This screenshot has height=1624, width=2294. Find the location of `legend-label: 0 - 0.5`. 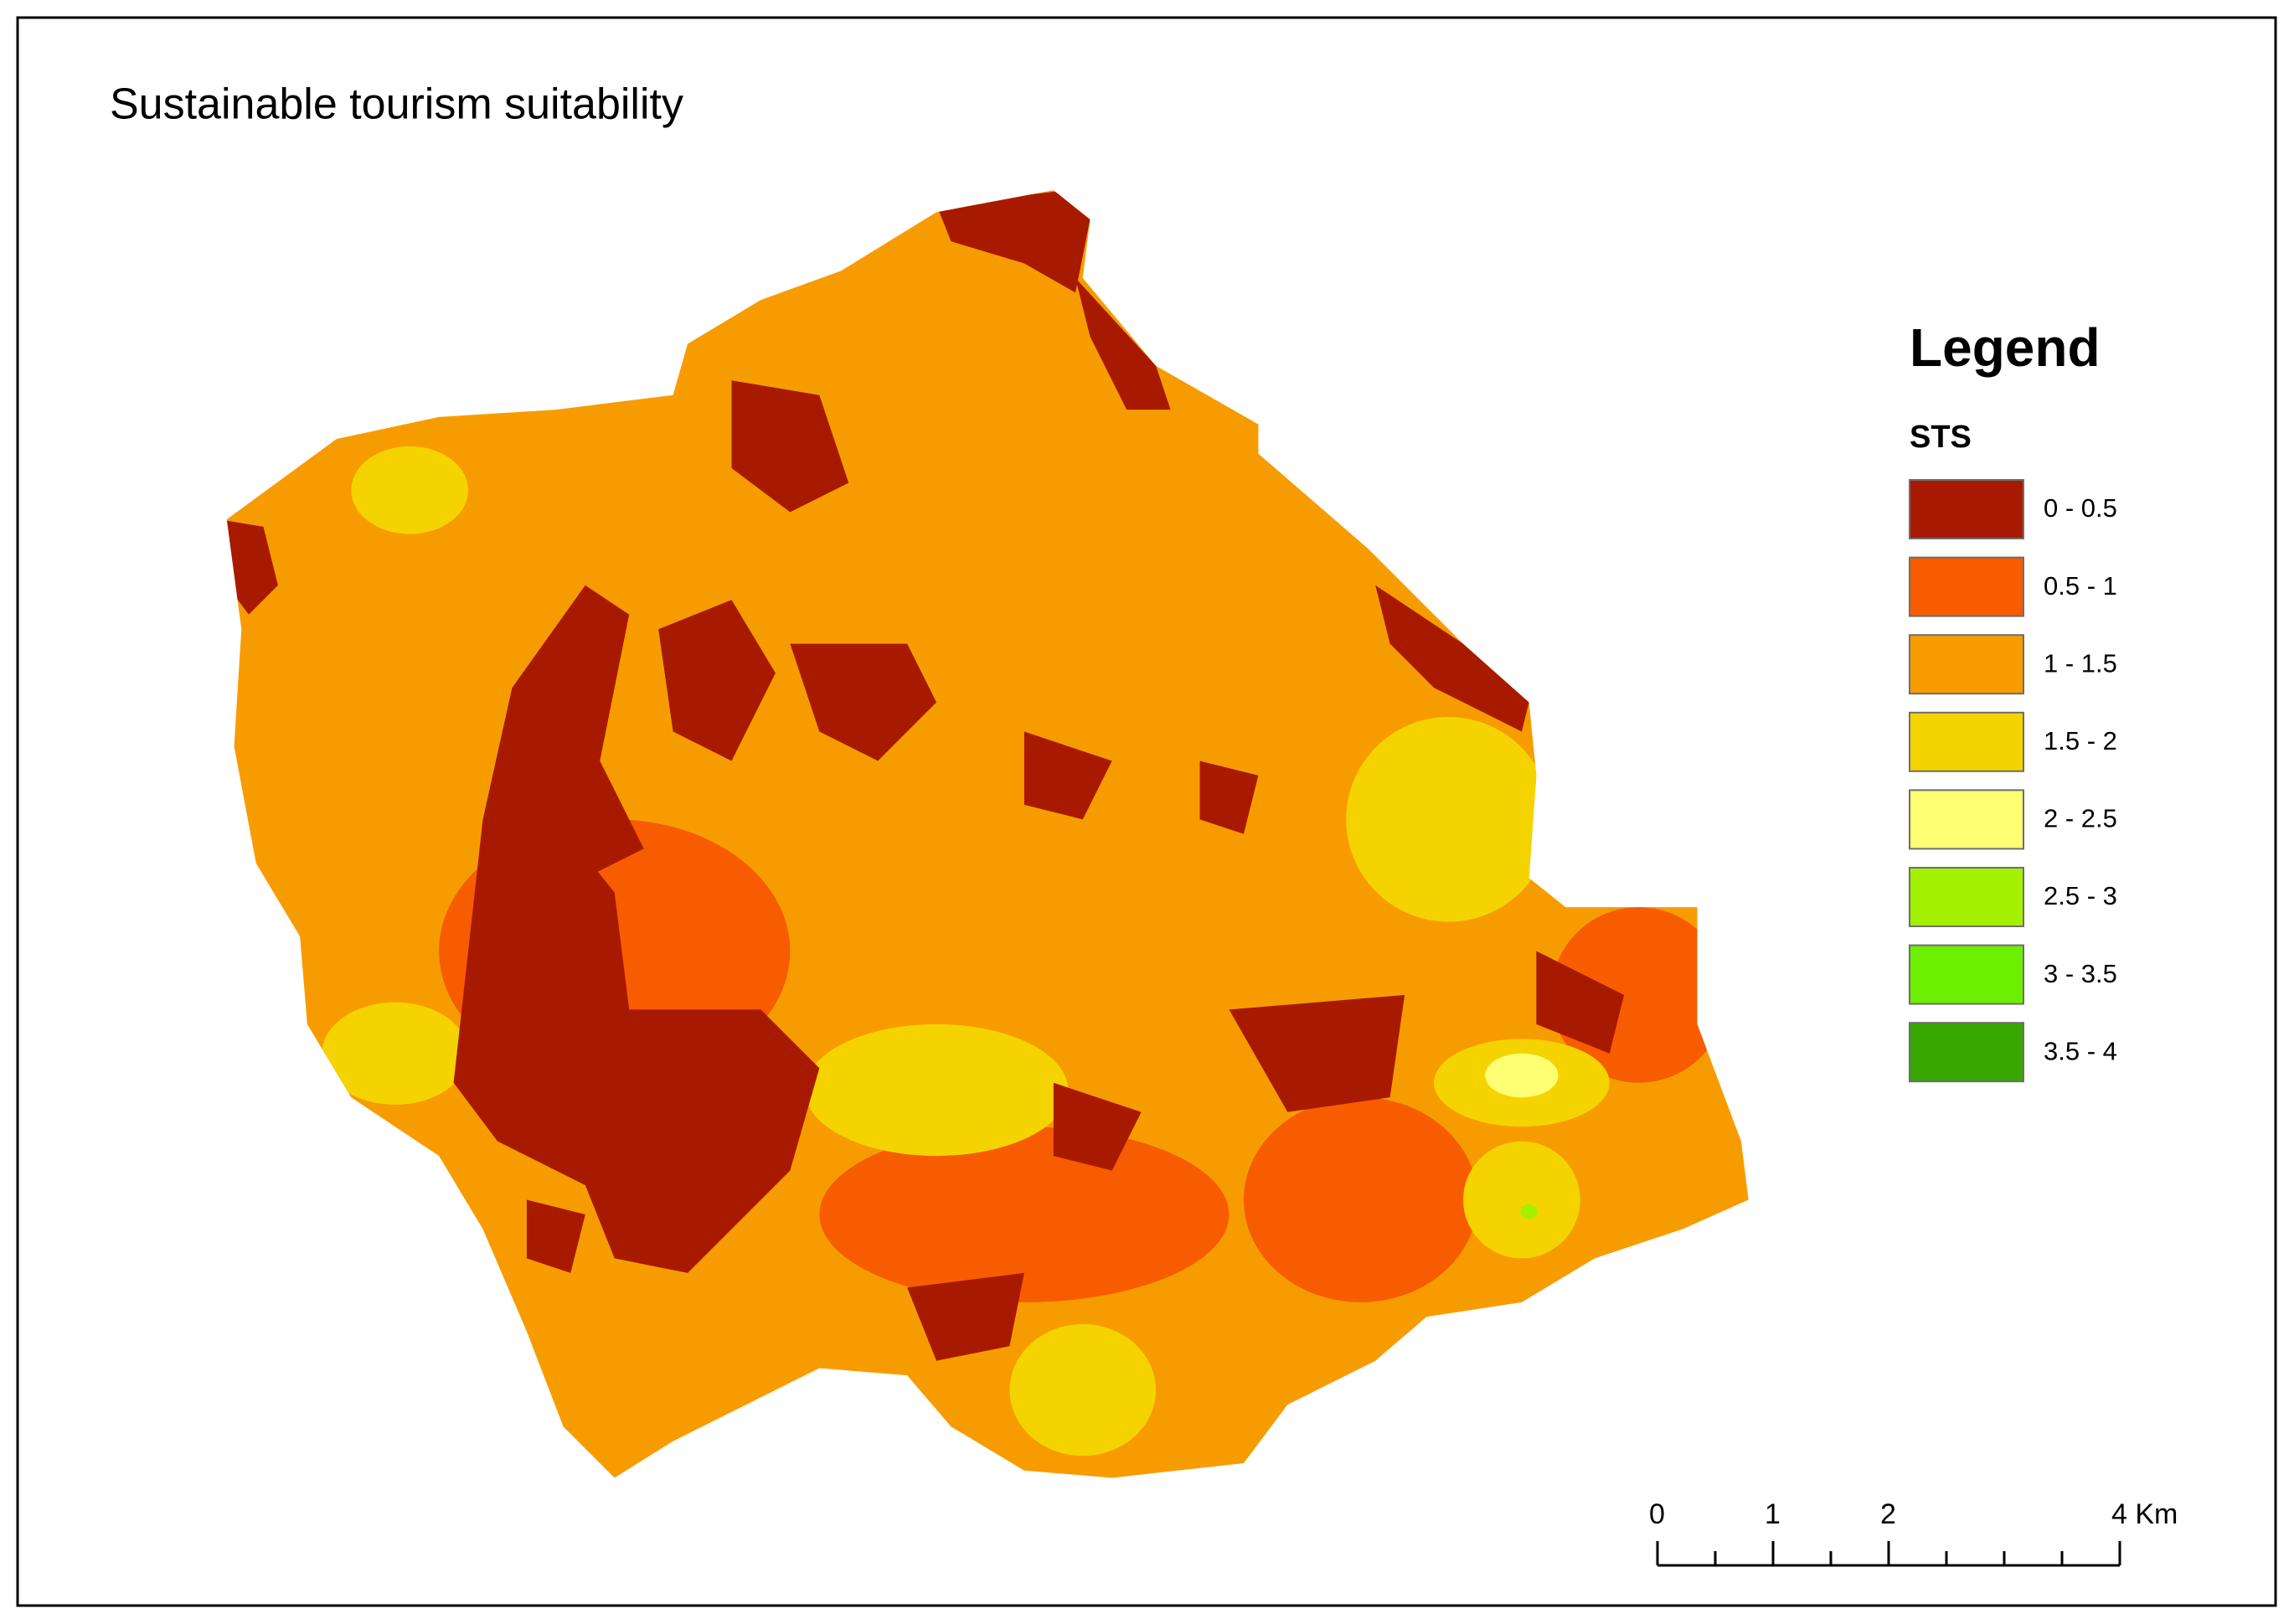

legend-label: 0 - 0.5 is located at coordinates (2080, 508).